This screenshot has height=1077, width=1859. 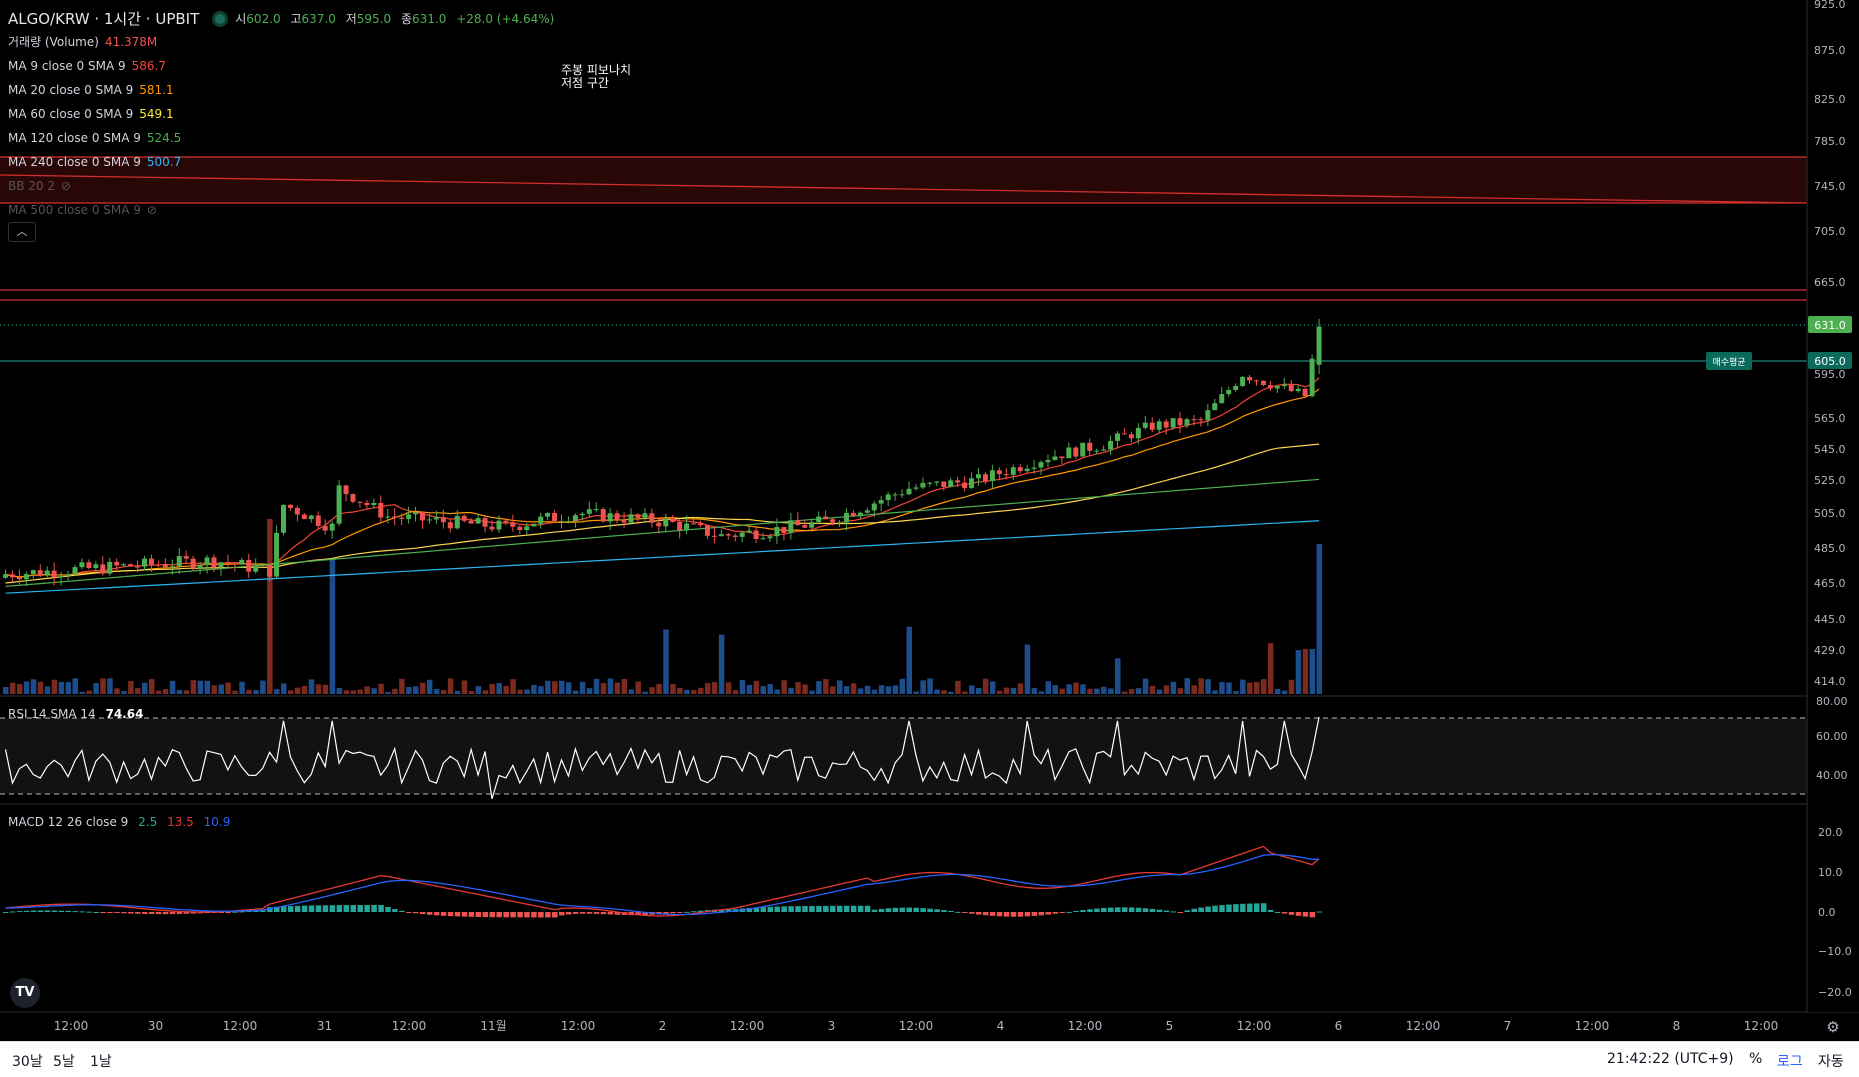 What do you see at coordinates (104, 19) in the screenshot?
I see `symbol-title: ALGO/KRW · 1시간 · UPBIT` at bounding box center [104, 19].